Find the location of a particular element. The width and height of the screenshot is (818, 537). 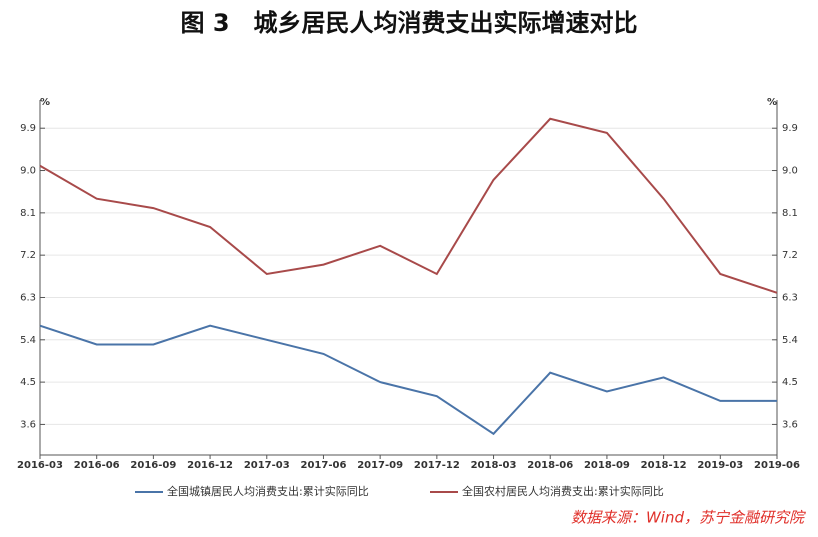

source-note: 数据来源：Wind，苏宁金融研究院 is located at coordinates (688, 518).